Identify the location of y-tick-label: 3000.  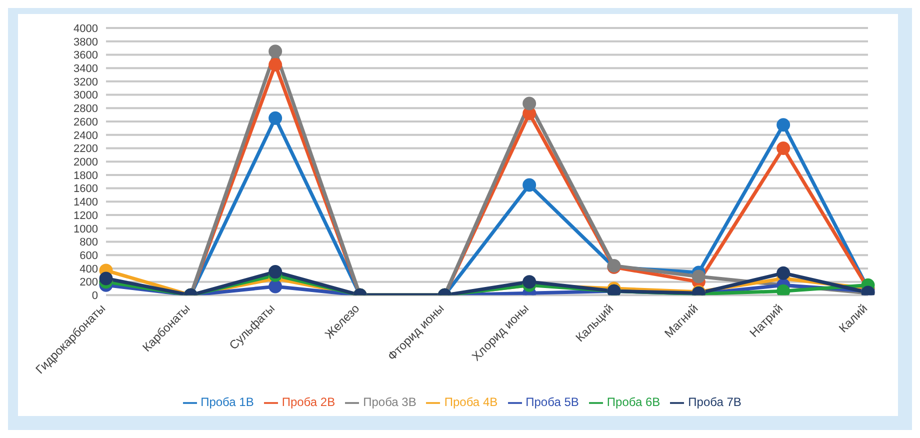
(86, 96).